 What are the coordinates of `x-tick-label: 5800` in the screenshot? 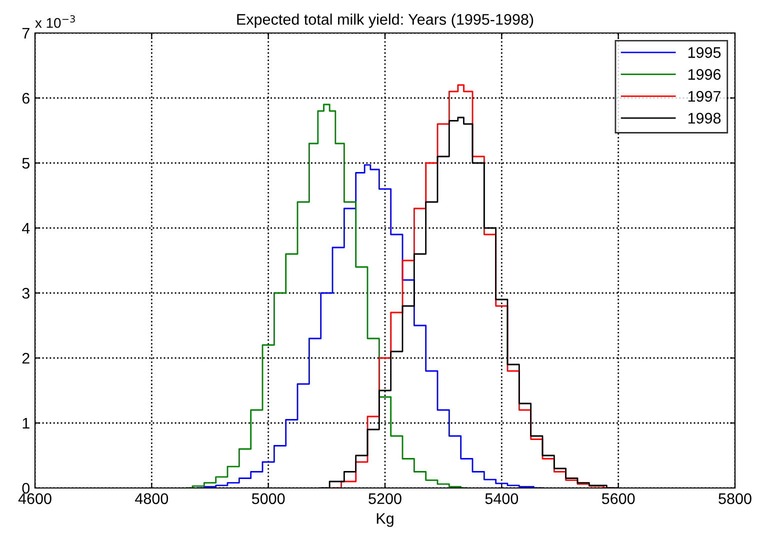 It's located at (735, 498).